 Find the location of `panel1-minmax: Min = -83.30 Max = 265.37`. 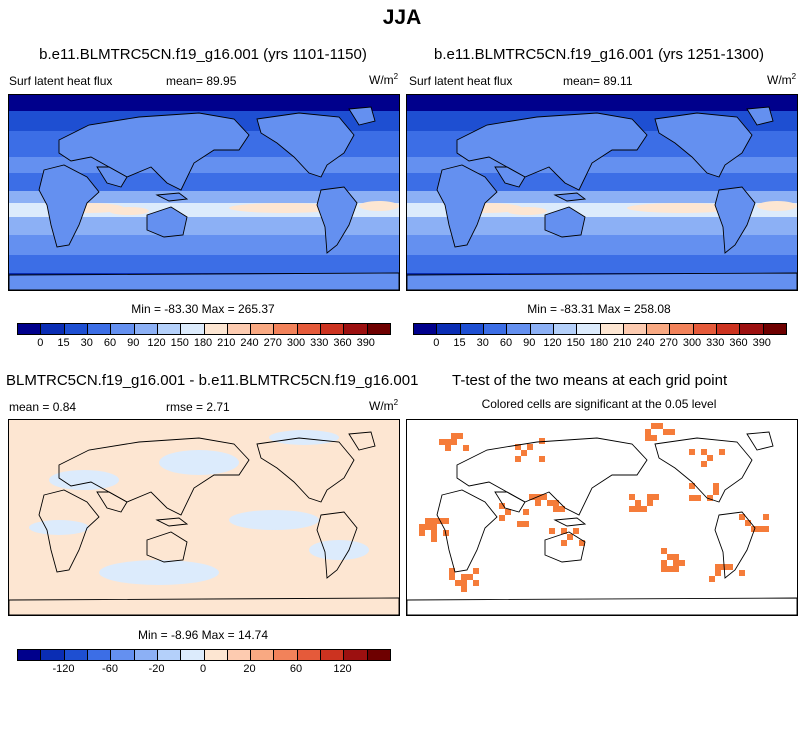

panel1-minmax: Min = -83.30 Max = 265.37 is located at coordinates (203, 309).